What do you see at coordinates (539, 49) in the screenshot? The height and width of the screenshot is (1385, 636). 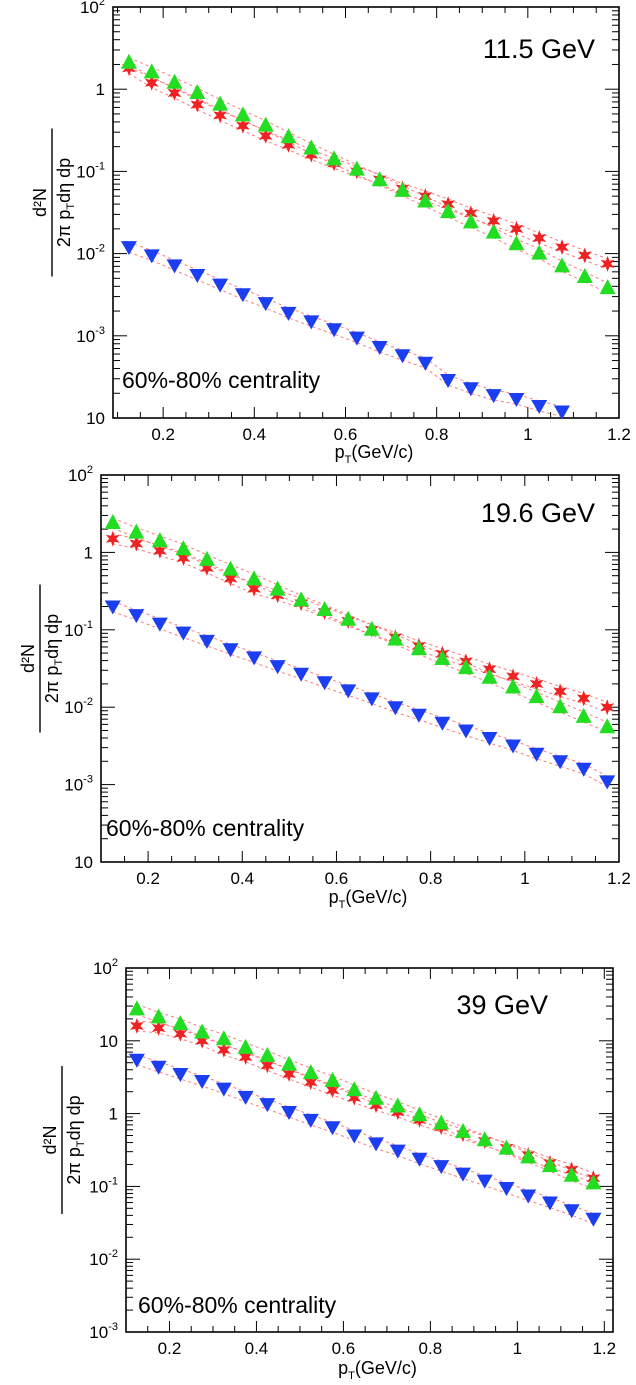 I see `energy-label: 11.5 GeV` at bounding box center [539, 49].